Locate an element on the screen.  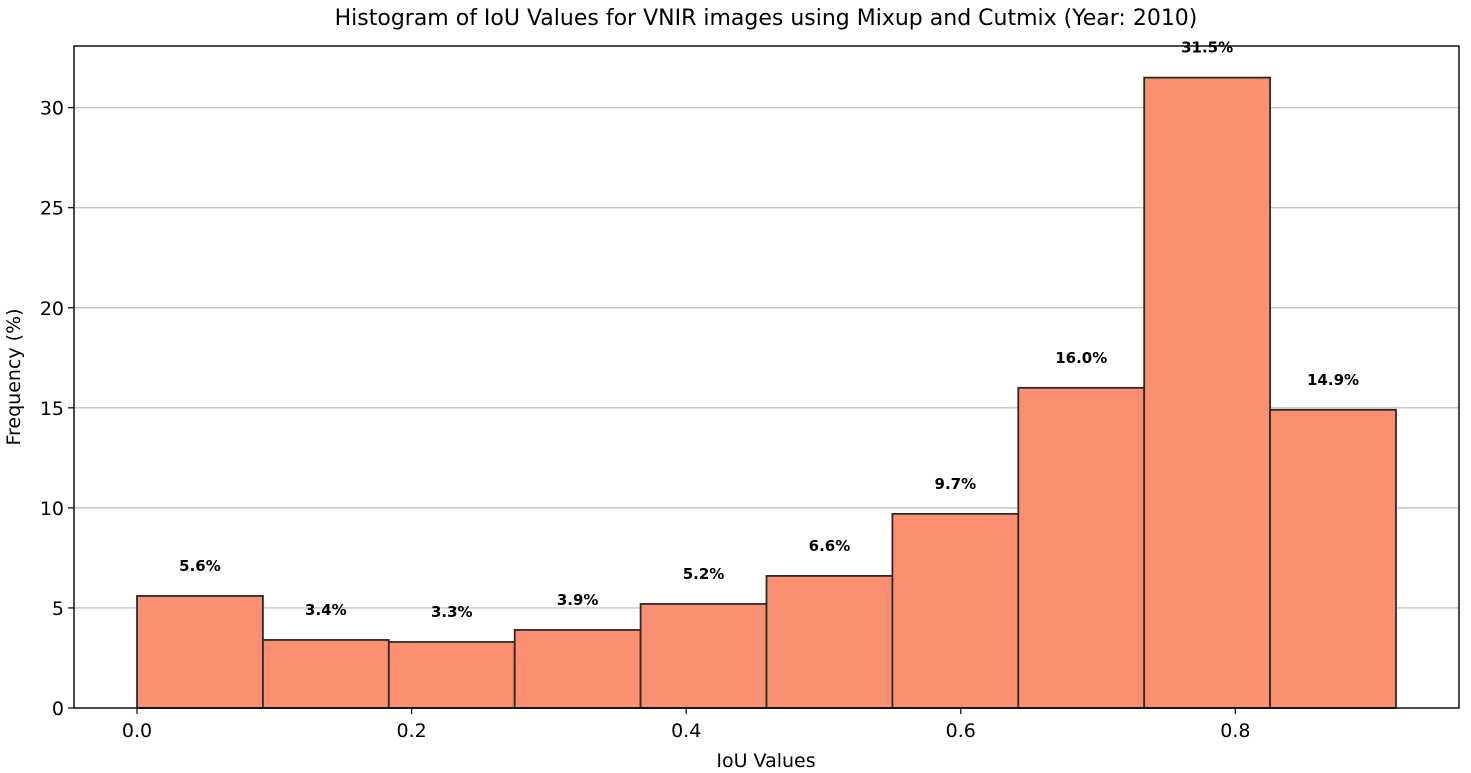
bar-value-label: 6.6% is located at coordinates (830, 546).